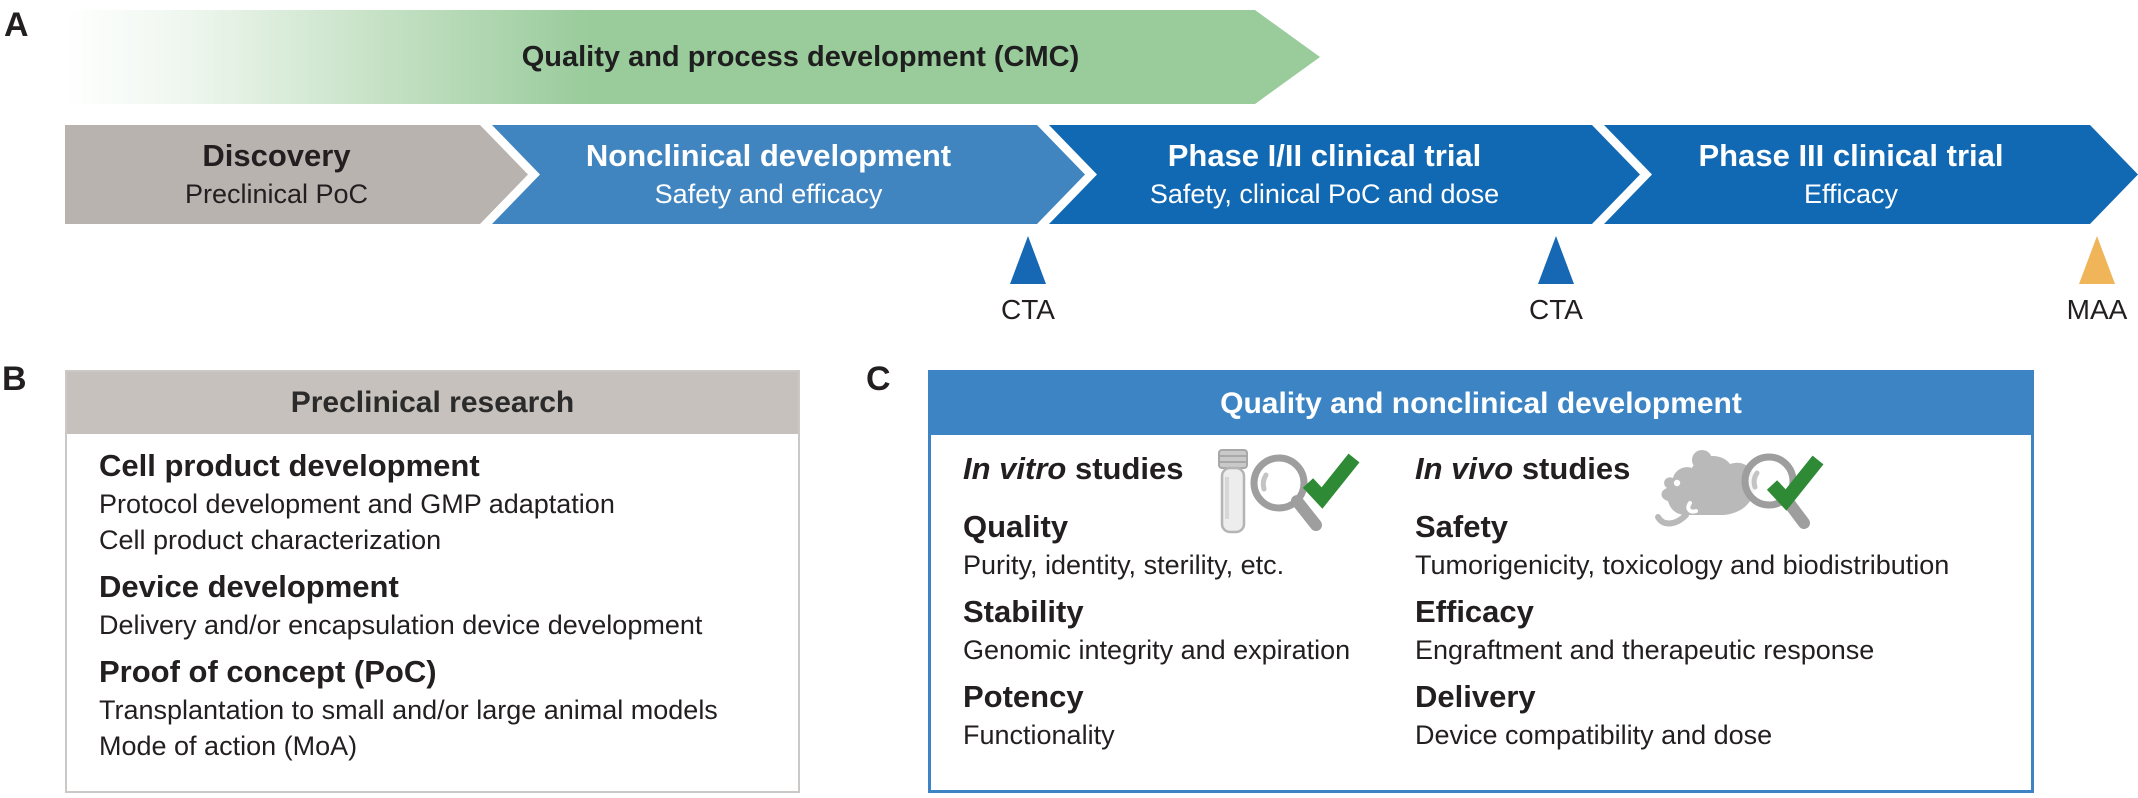  Describe the element at coordinates (2097, 260) in the screenshot. I see `maa-triangle-marker-icon` at that location.